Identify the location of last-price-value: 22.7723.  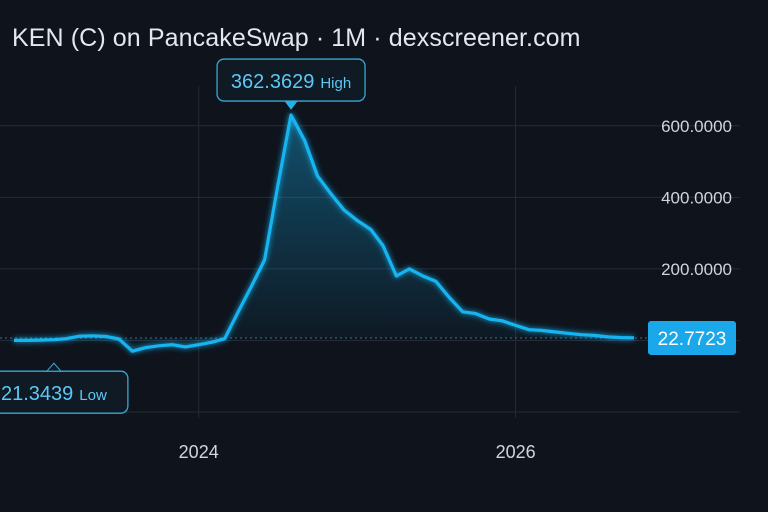
(692, 339).